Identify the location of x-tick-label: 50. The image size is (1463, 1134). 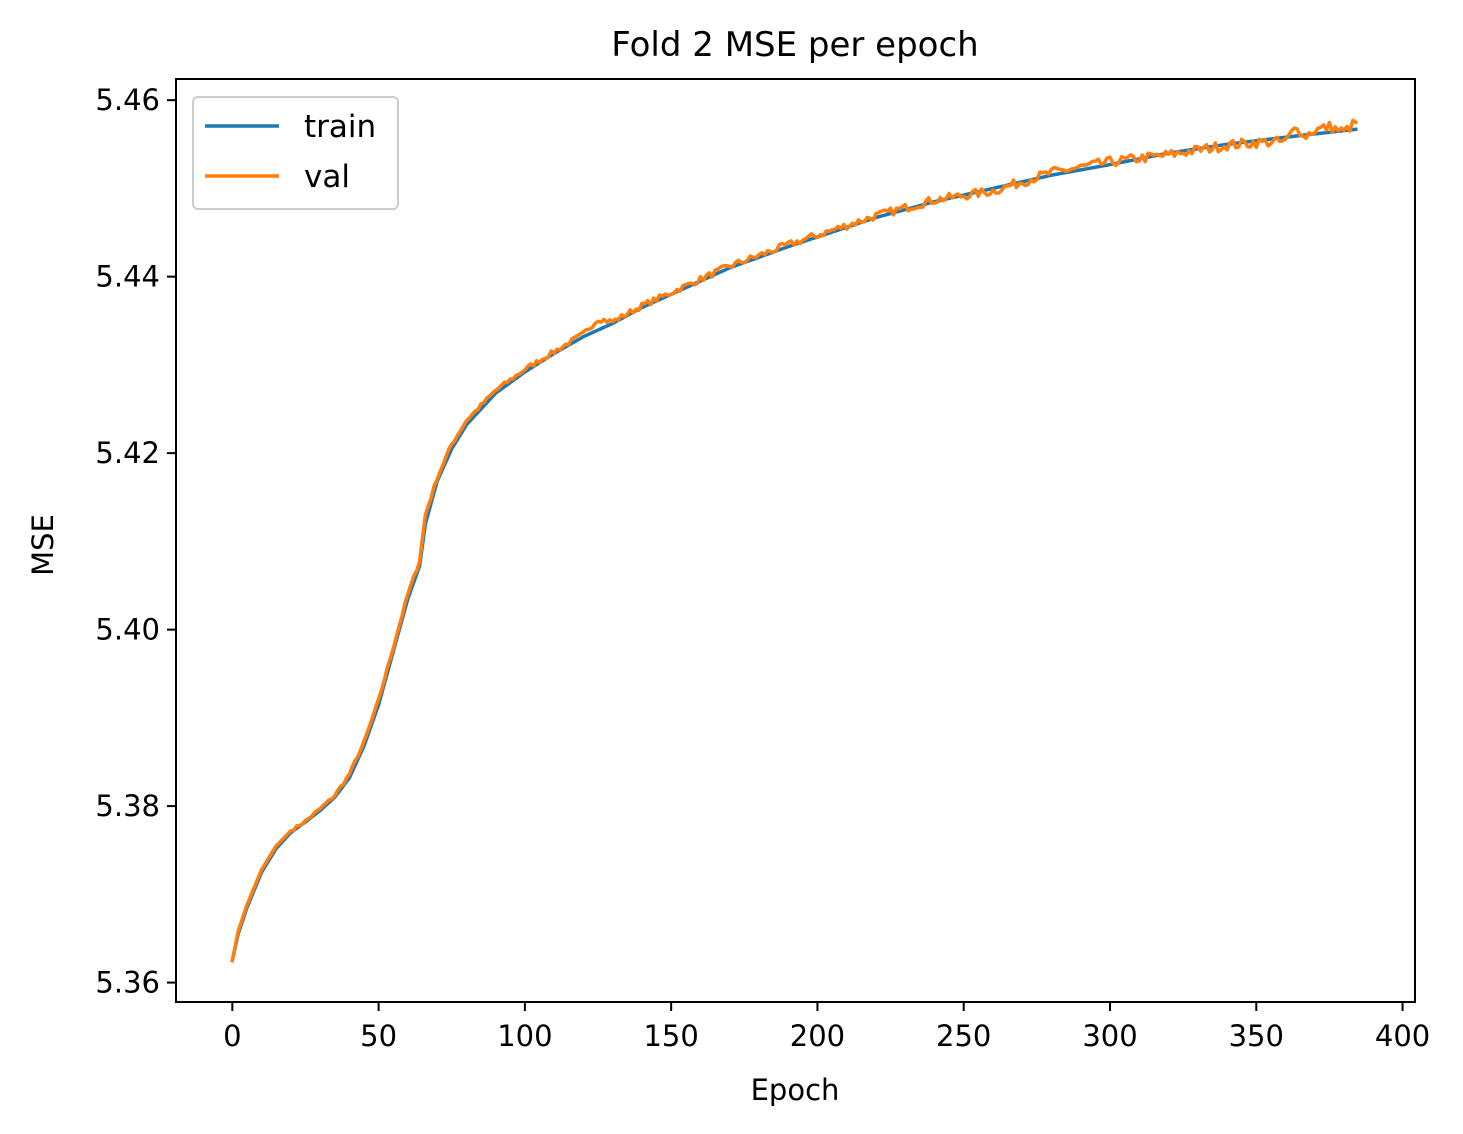
(378, 1036).